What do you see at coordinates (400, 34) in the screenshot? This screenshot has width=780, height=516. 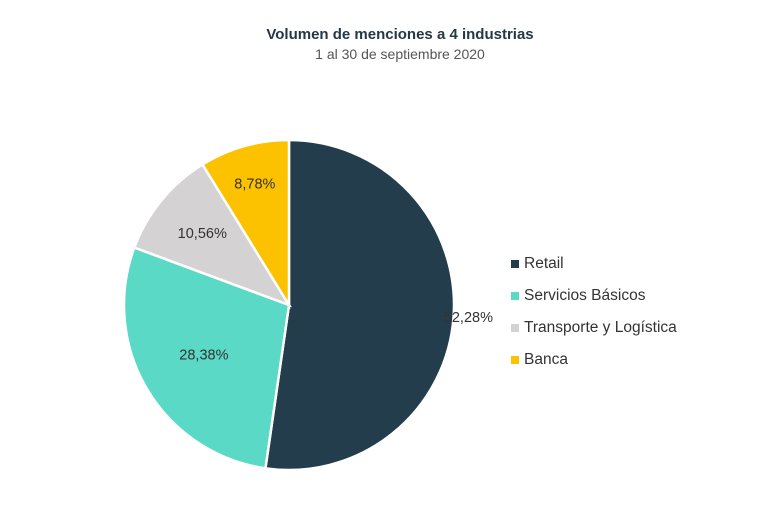 I see `chart-title: Volumen de menciones a 4 industrias` at bounding box center [400, 34].